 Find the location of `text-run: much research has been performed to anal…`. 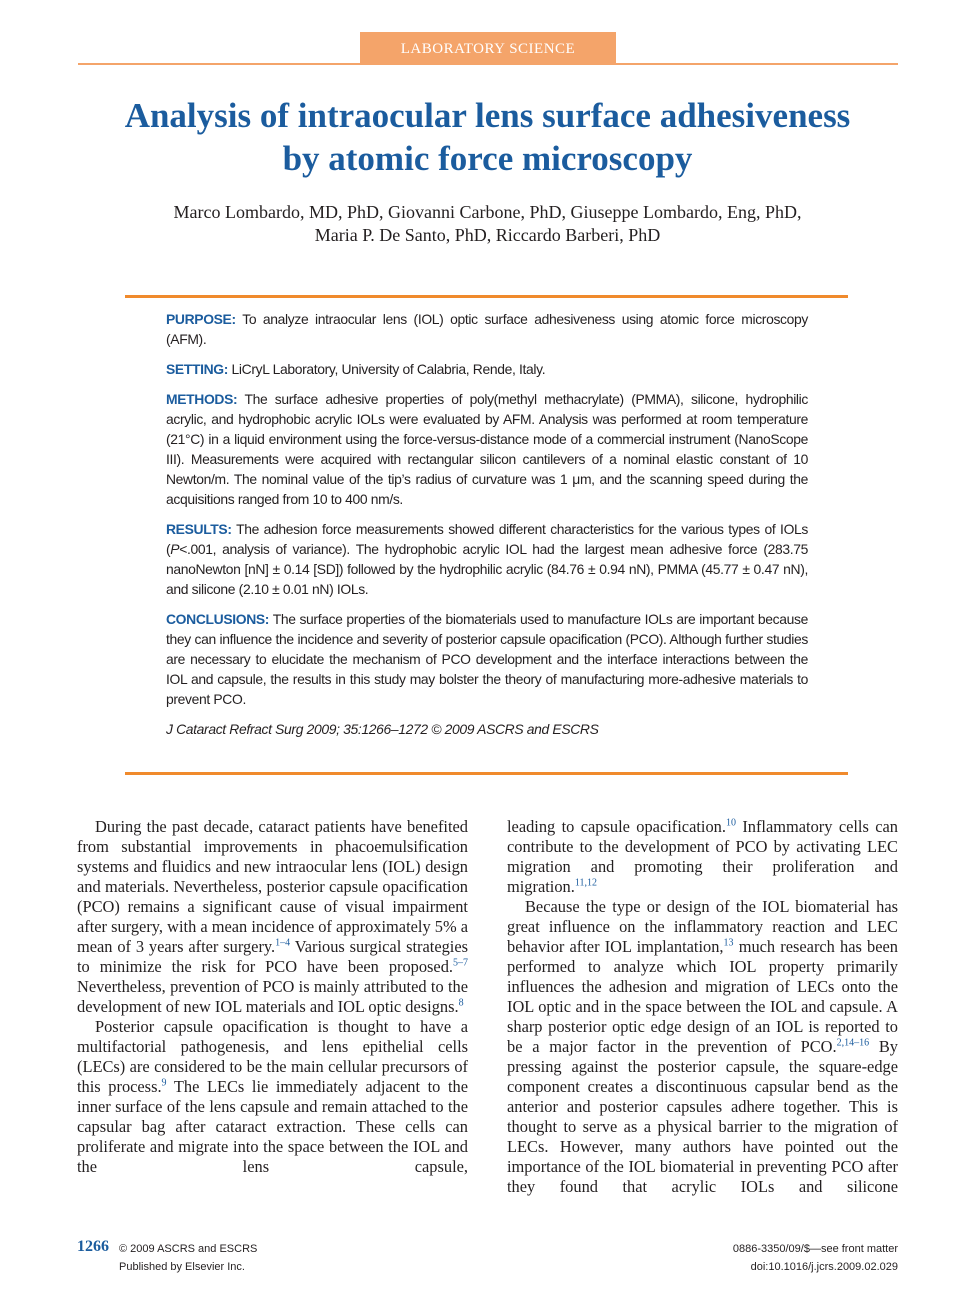

text-run: much research has been performed to anal… is located at coordinates (702, 996).